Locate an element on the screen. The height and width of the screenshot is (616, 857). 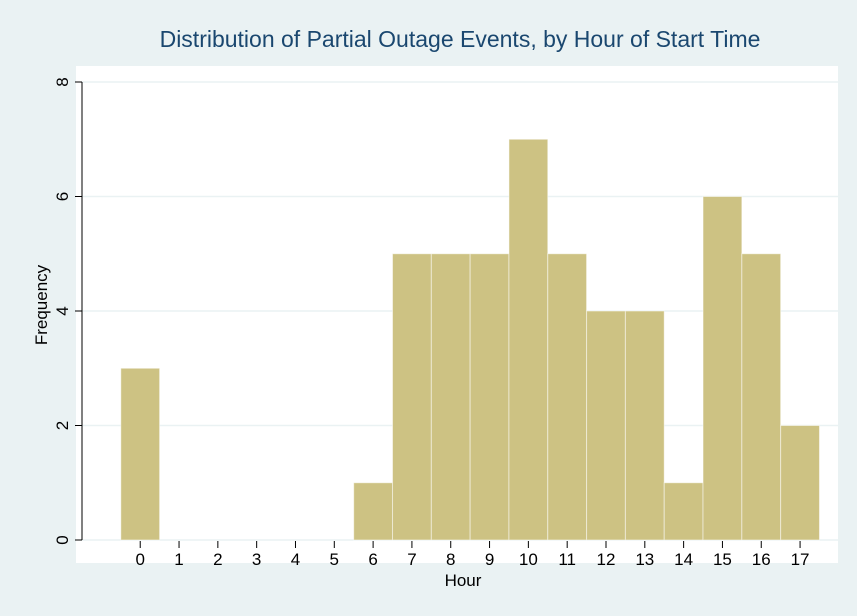
y-tick-label: 2 is located at coordinates (62, 425).